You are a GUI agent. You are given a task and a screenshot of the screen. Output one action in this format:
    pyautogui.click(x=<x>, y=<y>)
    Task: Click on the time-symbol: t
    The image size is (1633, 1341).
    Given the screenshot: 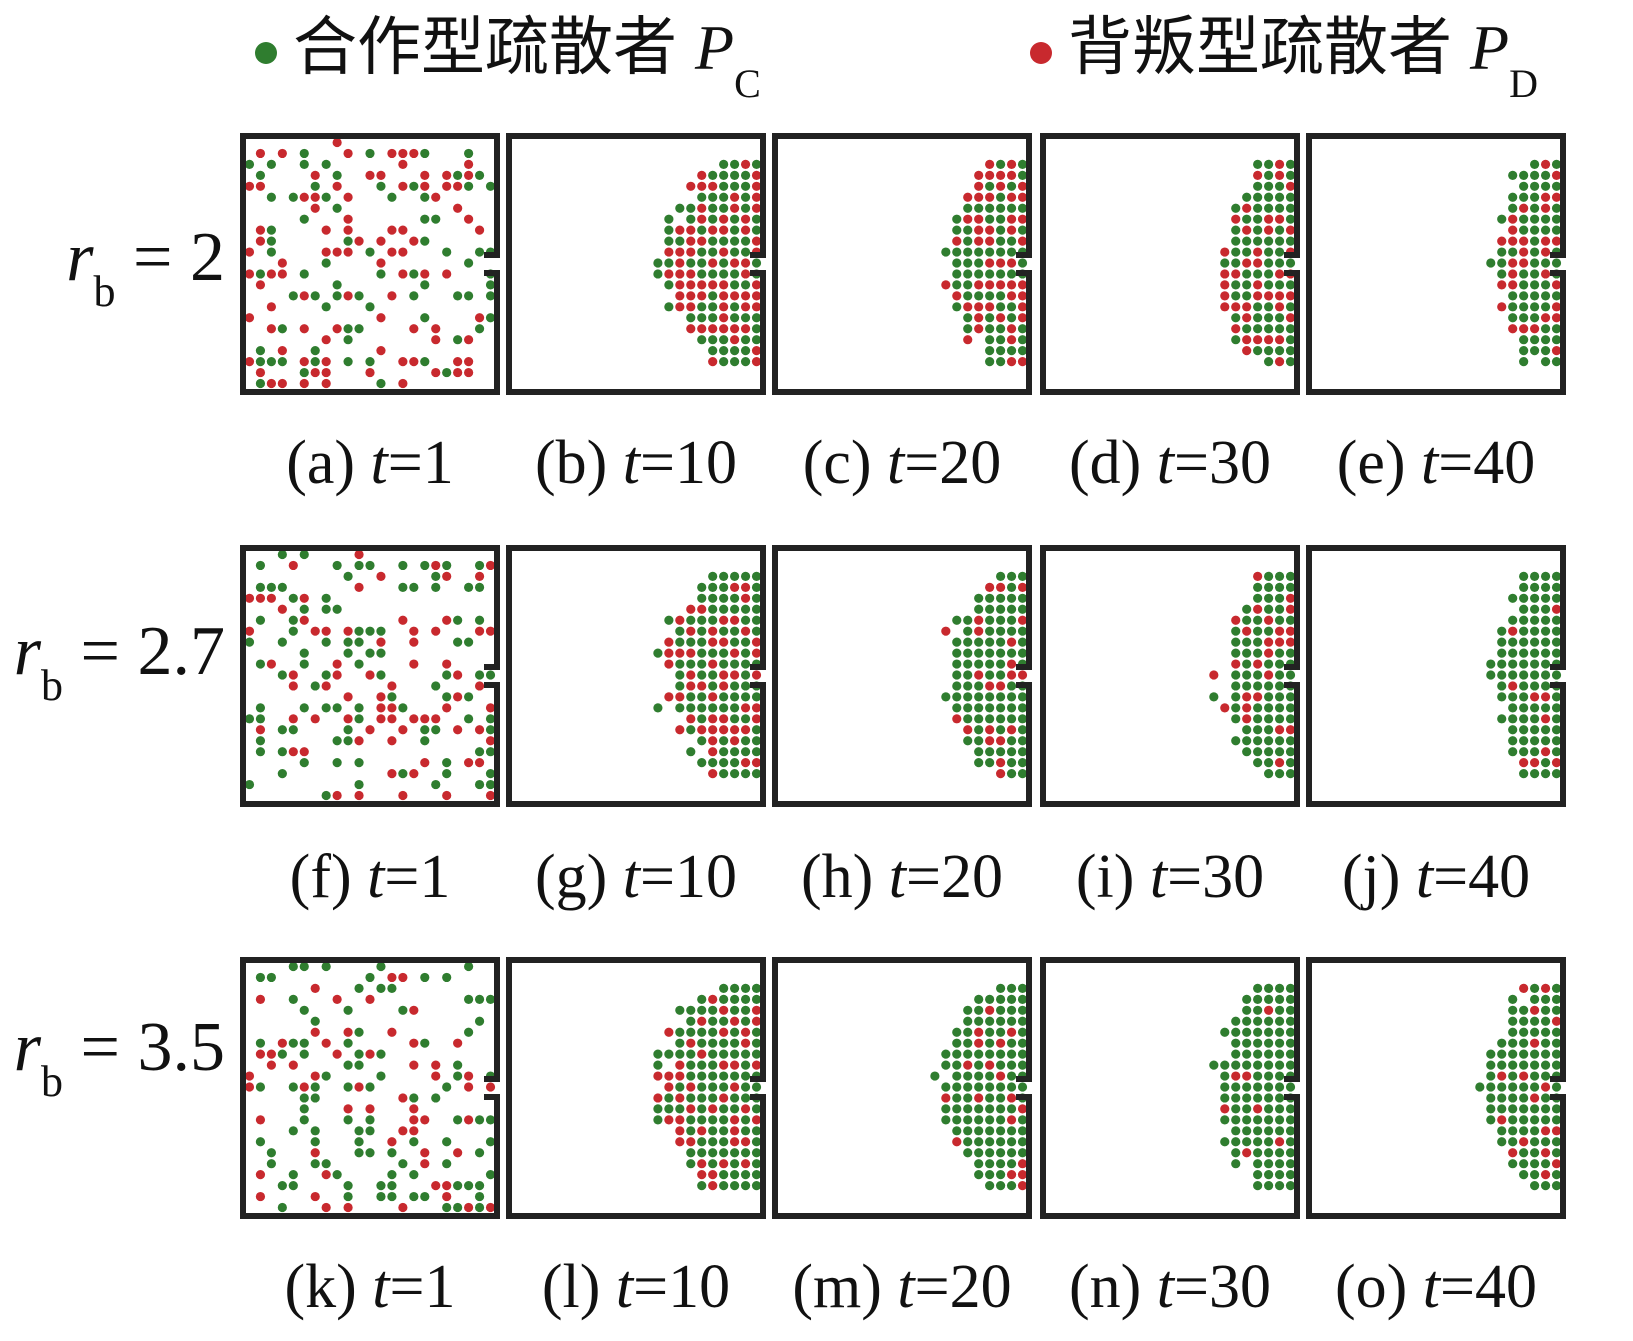 What is the action you would take?
    pyautogui.click(x=1158, y=877)
    